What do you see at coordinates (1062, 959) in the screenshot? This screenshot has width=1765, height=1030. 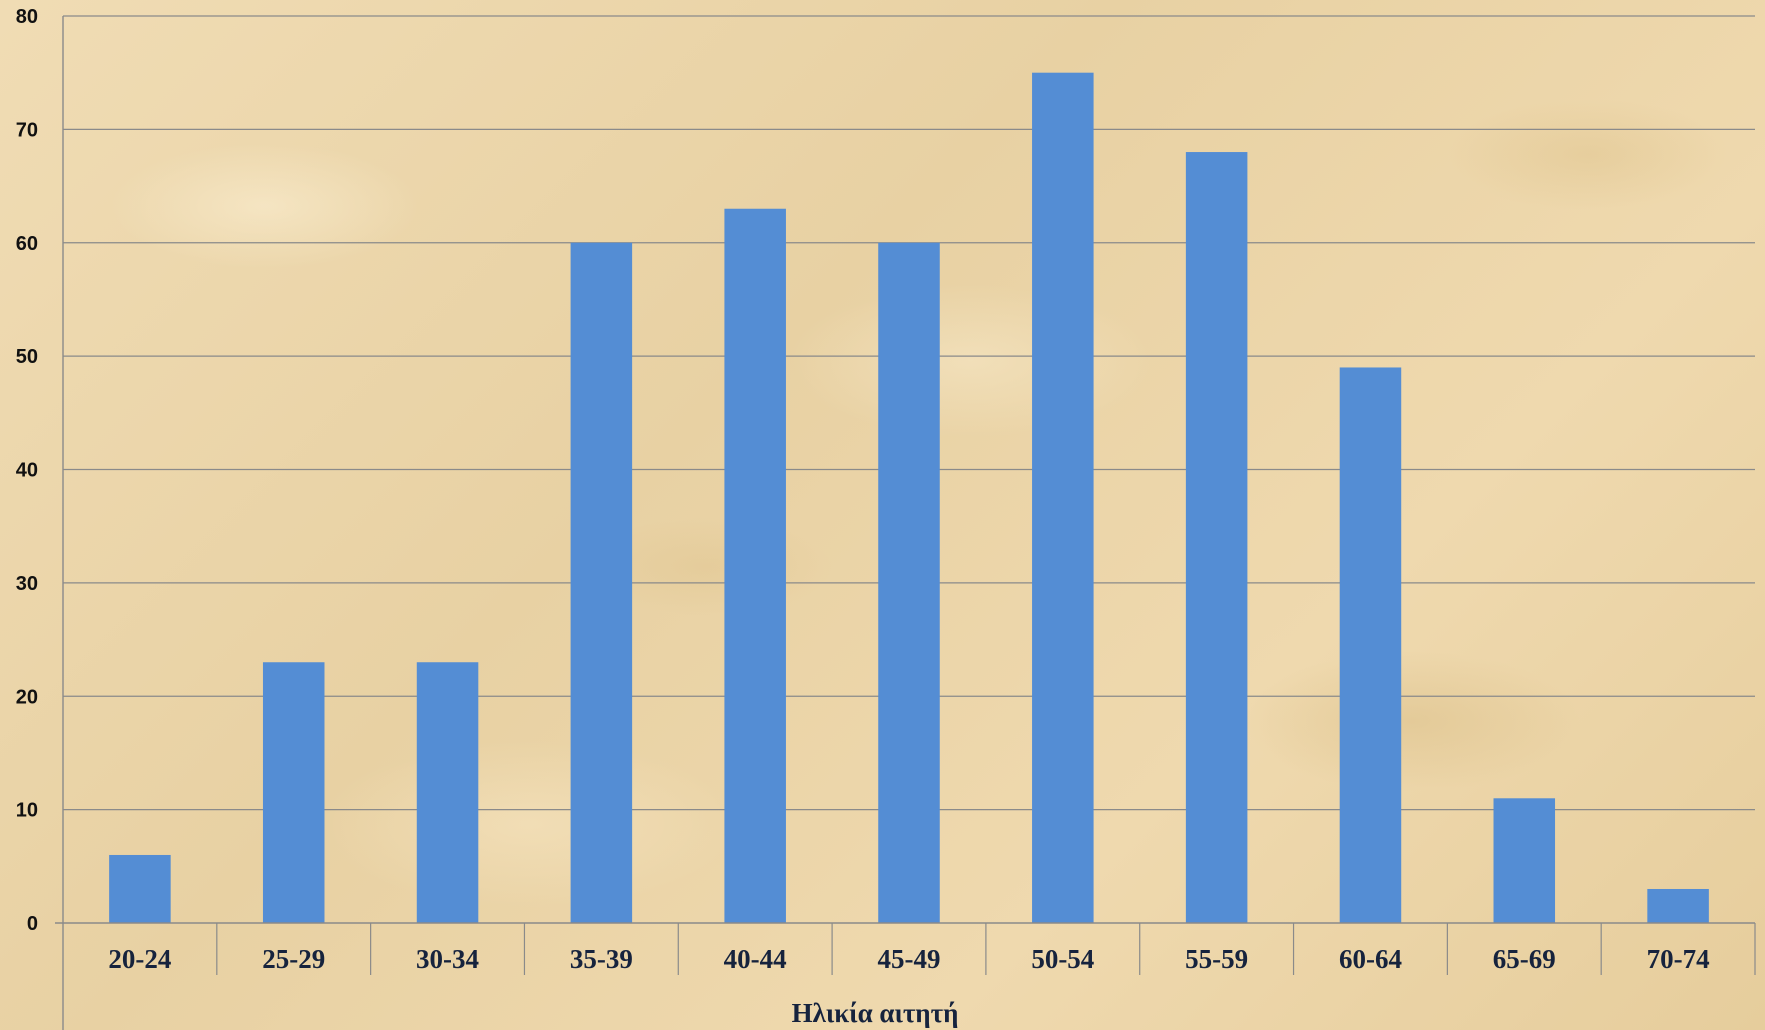 I see `x-tick-label: 50-54` at bounding box center [1062, 959].